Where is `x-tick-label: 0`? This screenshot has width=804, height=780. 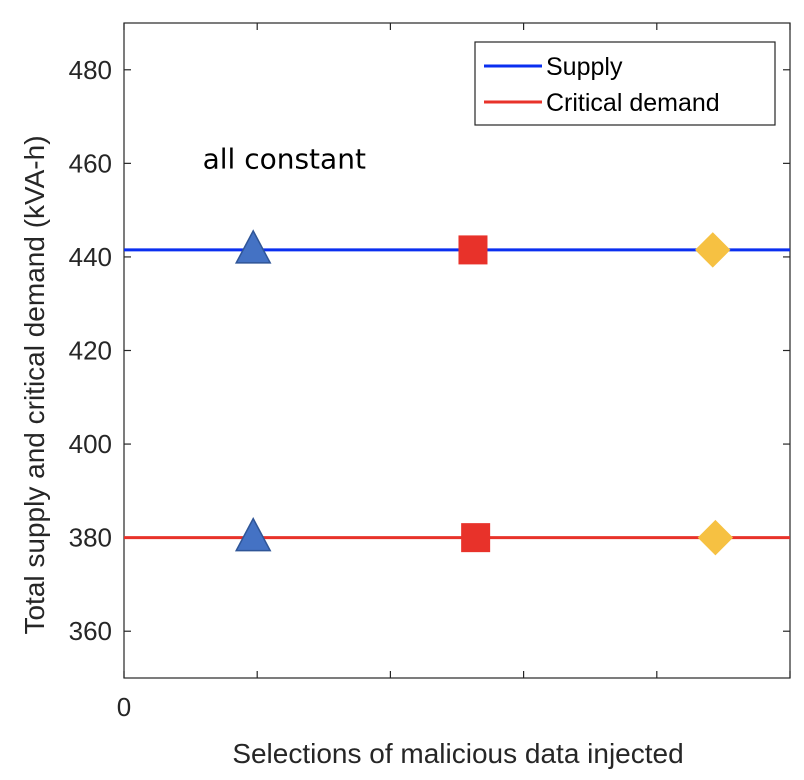
x-tick-label: 0 is located at coordinates (124, 707).